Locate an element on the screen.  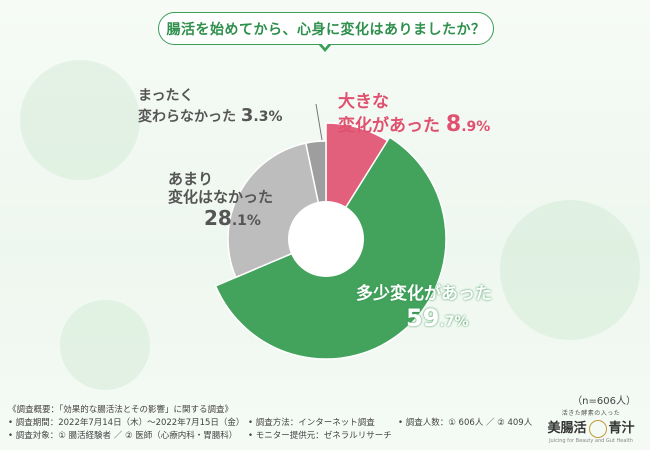
slice-label-some-change: 多少変化があった 59.7% is located at coordinates (424, 308).